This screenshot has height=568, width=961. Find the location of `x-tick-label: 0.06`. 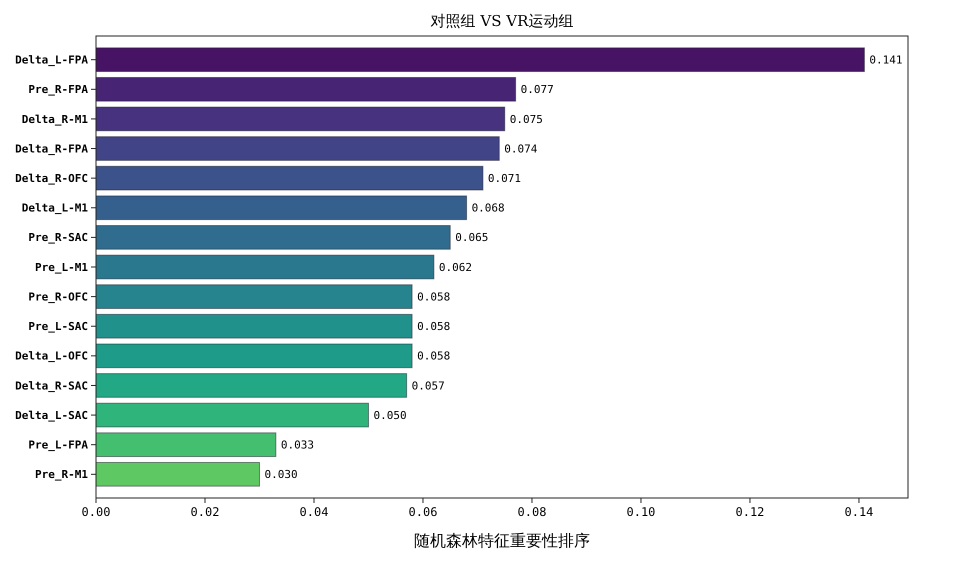

x-tick-label: 0.06 is located at coordinates (423, 512).